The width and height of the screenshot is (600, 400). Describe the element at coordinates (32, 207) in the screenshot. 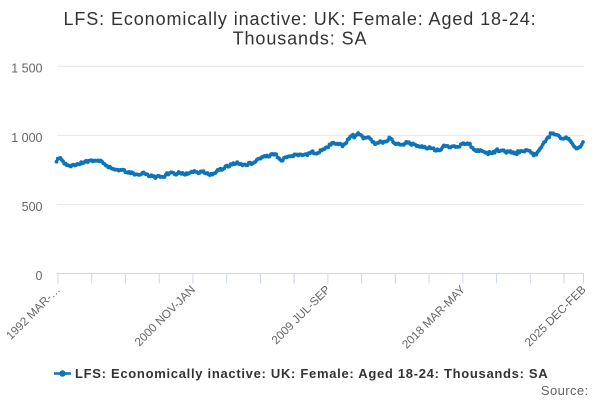

I see `svg-text: 500` at that location.